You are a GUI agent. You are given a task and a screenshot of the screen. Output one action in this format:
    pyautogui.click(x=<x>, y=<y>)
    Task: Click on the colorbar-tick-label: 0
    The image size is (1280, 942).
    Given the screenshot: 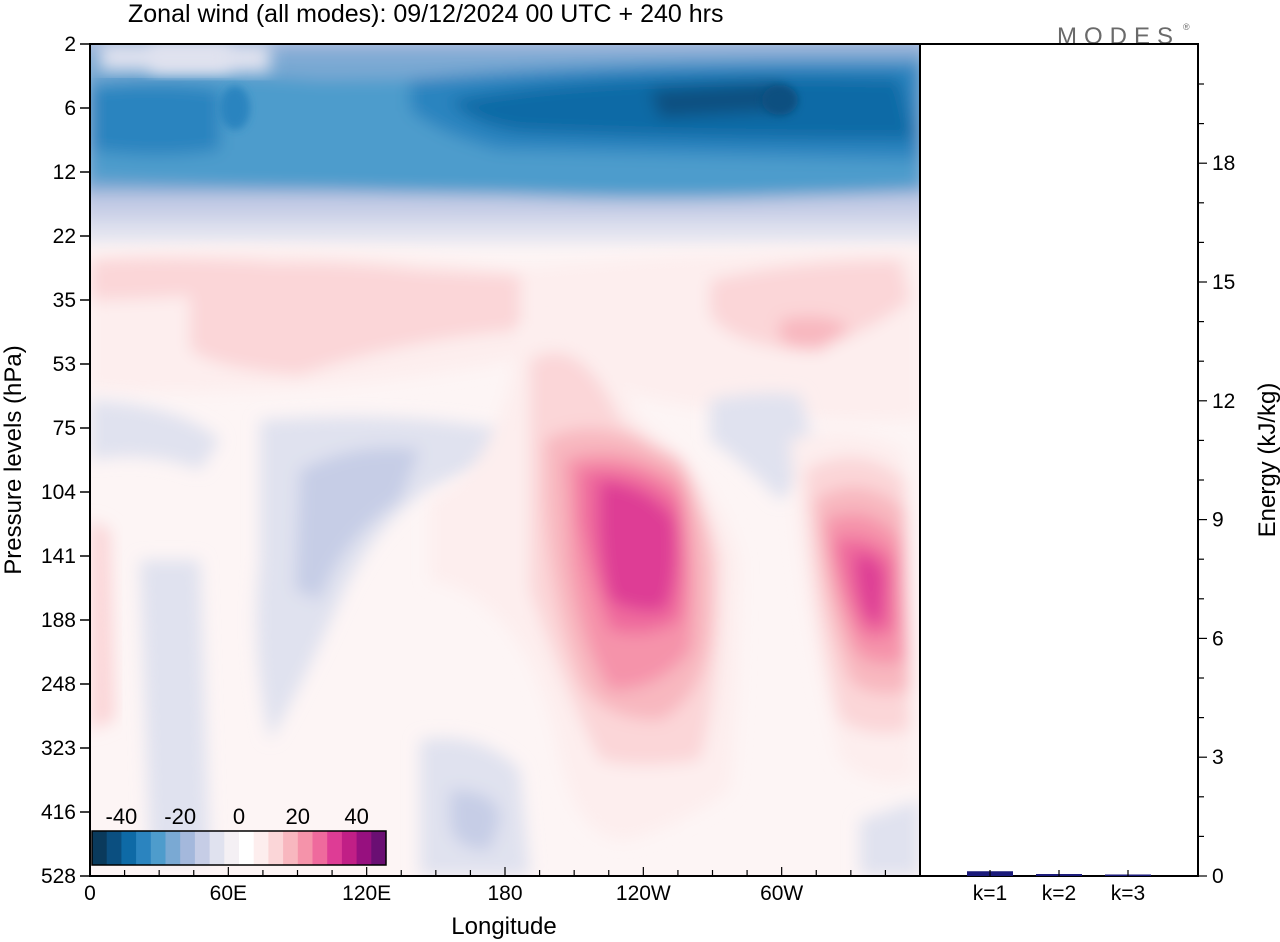 What is the action you would take?
    pyautogui.click(x=239, y=816)
    